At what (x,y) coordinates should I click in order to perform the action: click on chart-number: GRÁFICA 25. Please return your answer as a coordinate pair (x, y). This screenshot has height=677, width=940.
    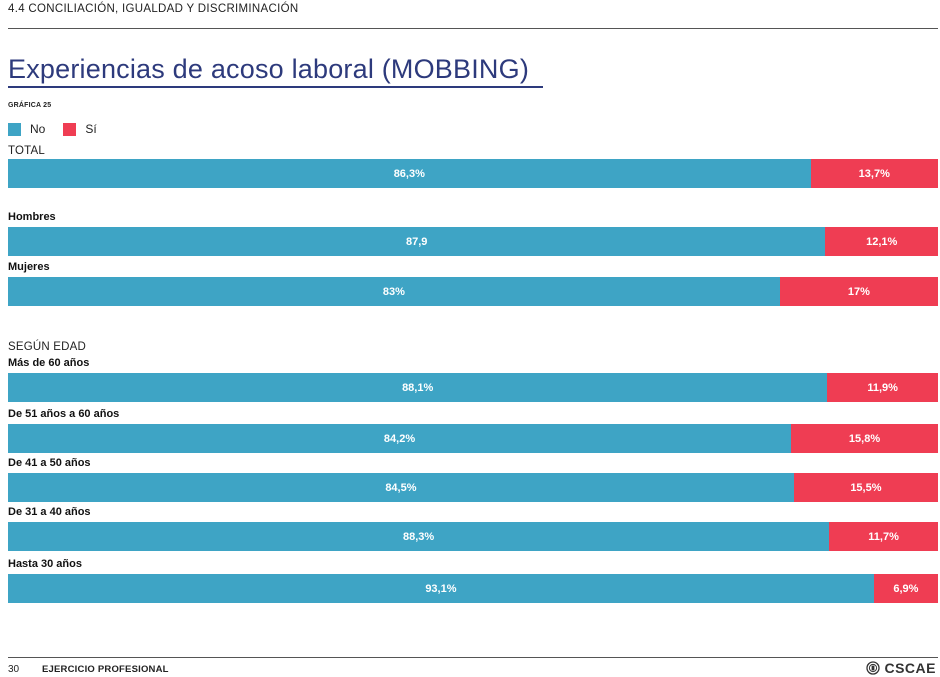
    Looking at the image, I should click on (30, 105).